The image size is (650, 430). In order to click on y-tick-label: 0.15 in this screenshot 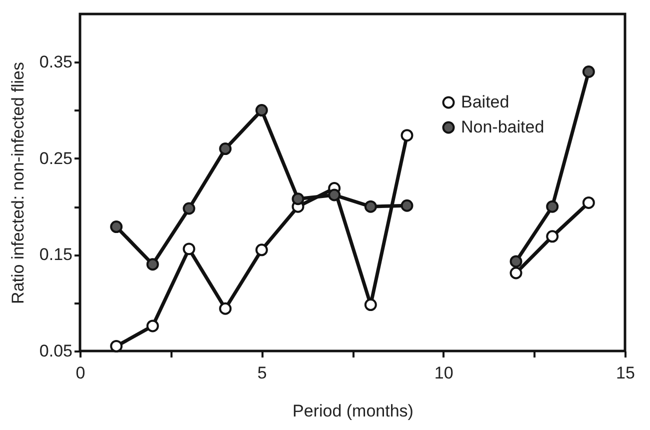, I will do `click(55, 254)`.